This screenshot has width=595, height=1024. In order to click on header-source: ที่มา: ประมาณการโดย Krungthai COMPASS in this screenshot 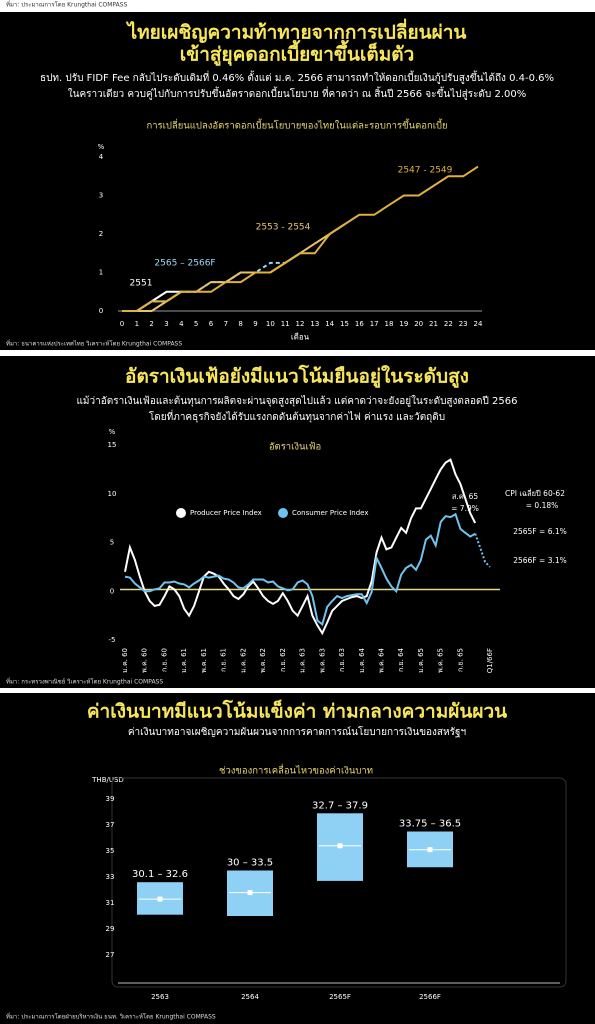, I will do `click(67, 5)`.